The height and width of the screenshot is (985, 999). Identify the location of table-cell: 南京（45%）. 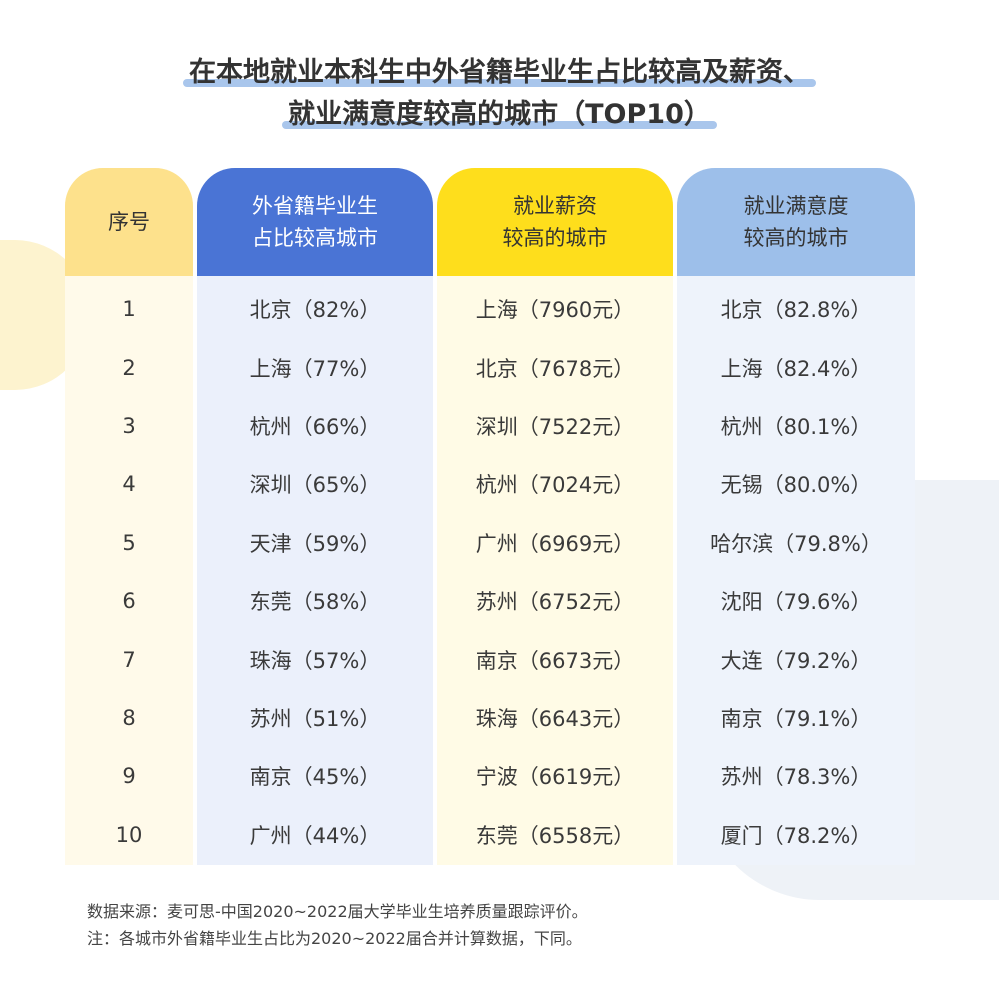
(315, 777).